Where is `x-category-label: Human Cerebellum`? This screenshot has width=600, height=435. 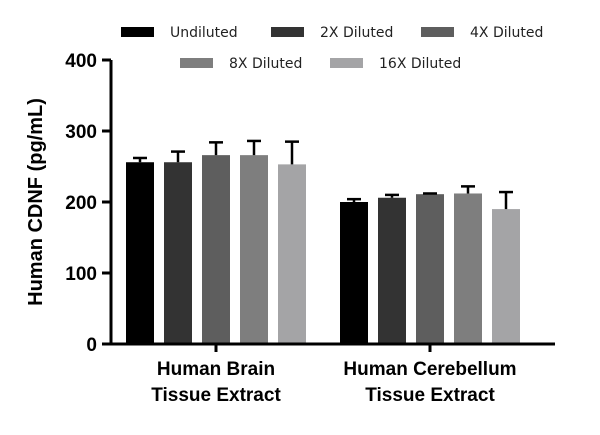 x-category-label: Human Cerebellum is located at coordinates (429, 369).